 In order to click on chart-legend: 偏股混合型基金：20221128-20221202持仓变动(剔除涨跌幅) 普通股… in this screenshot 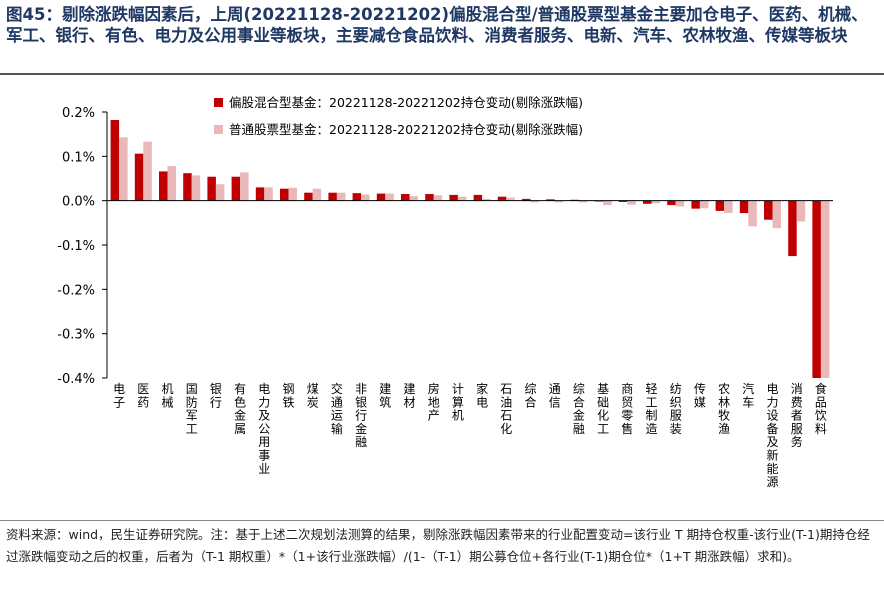, I will do `click(398, 116)`.